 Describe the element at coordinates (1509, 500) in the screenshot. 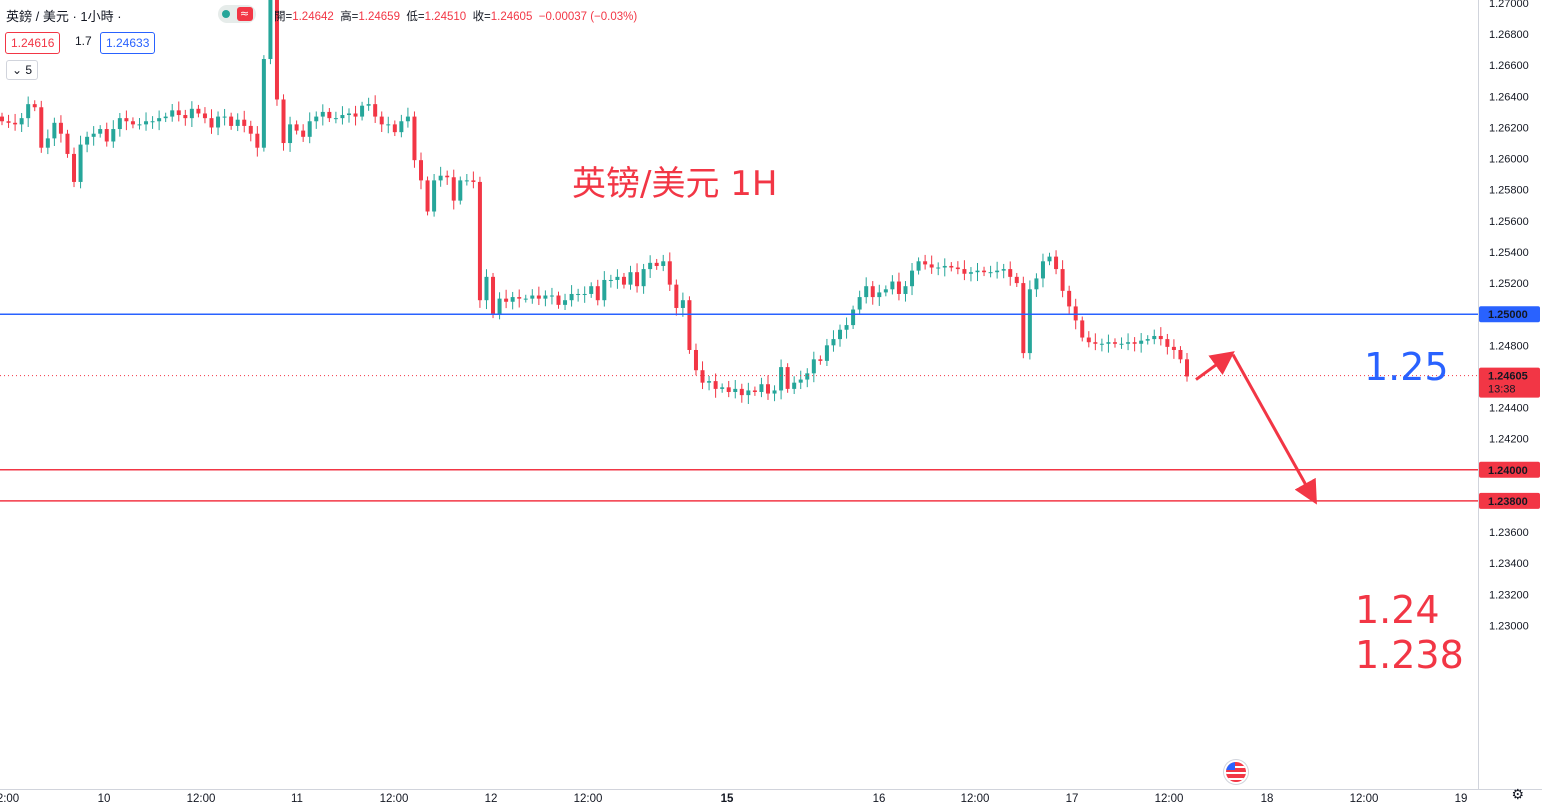

I see `price-level-tag` at that location.